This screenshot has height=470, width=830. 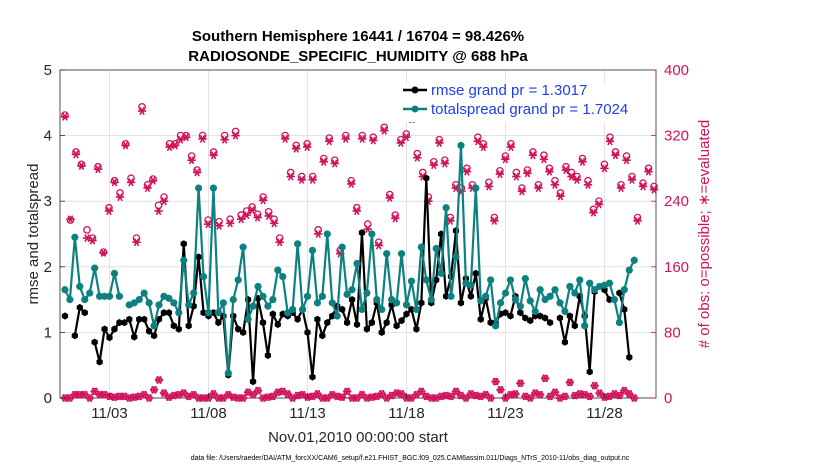 What do you see at coordinates (676, 267) in the screenshot?
I see `y2-tick-label: 160` at bounding box center [676, 267].